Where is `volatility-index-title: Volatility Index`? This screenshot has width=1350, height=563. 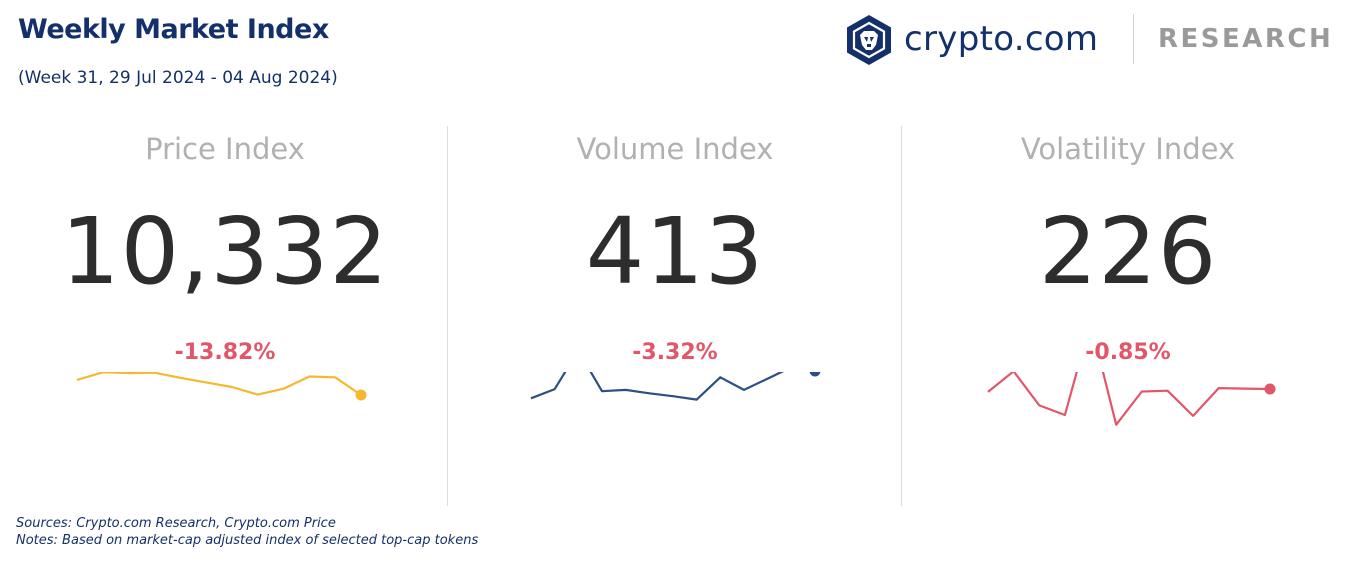 volatility-index-title: Volatility Index is located at coordinates (1128, 149).